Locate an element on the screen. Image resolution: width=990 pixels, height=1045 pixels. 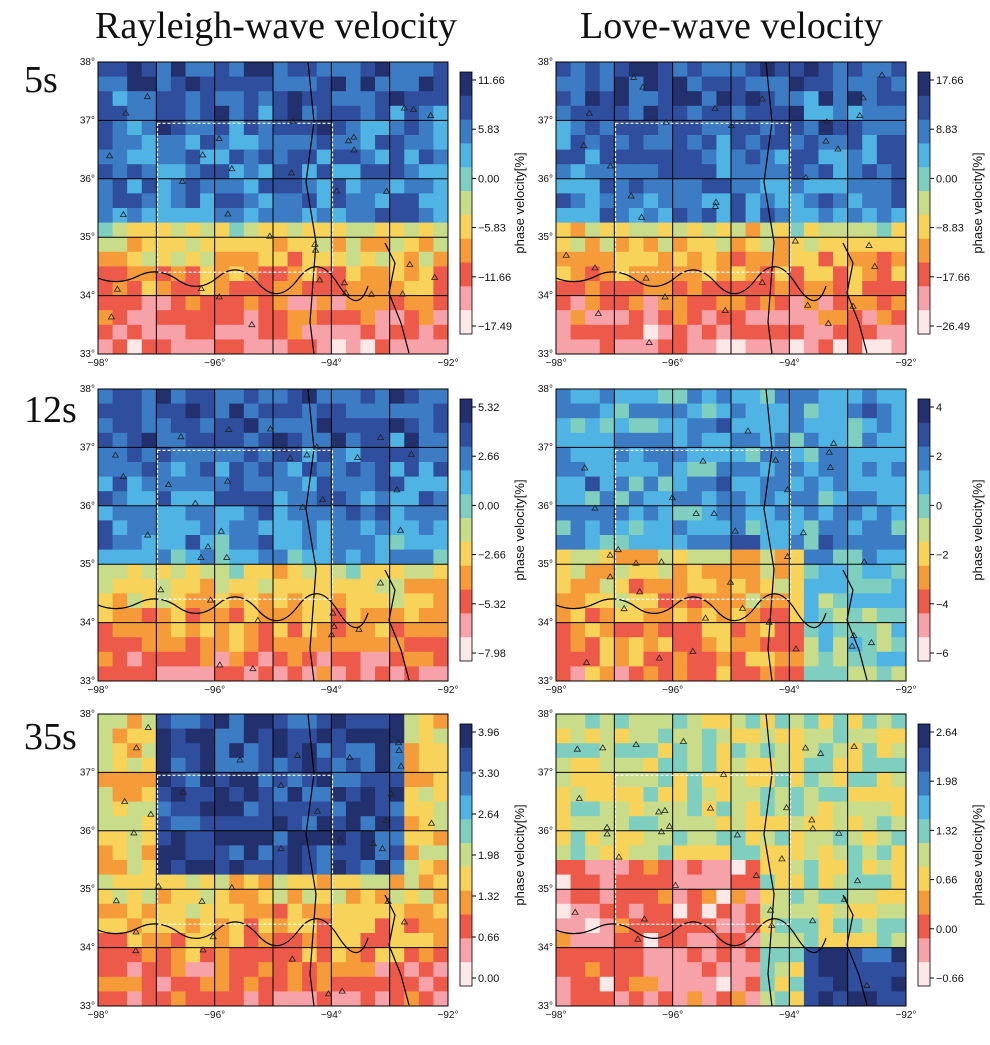
map-frame is located at coordinates (731, 535).